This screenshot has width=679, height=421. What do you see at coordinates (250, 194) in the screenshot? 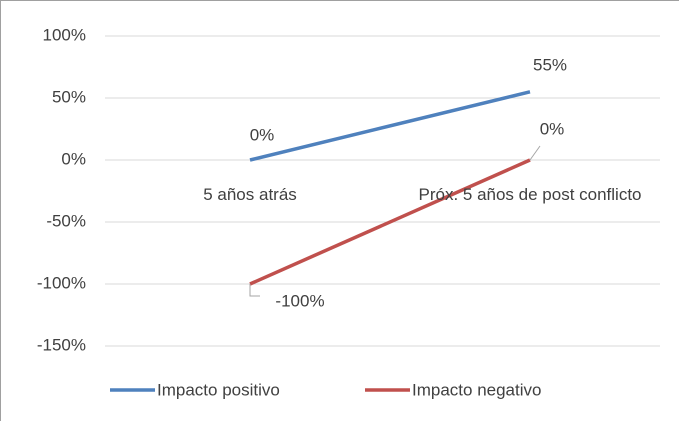
I see `x-tick-label: 5 años atrás` at bounding box center [250, 194].